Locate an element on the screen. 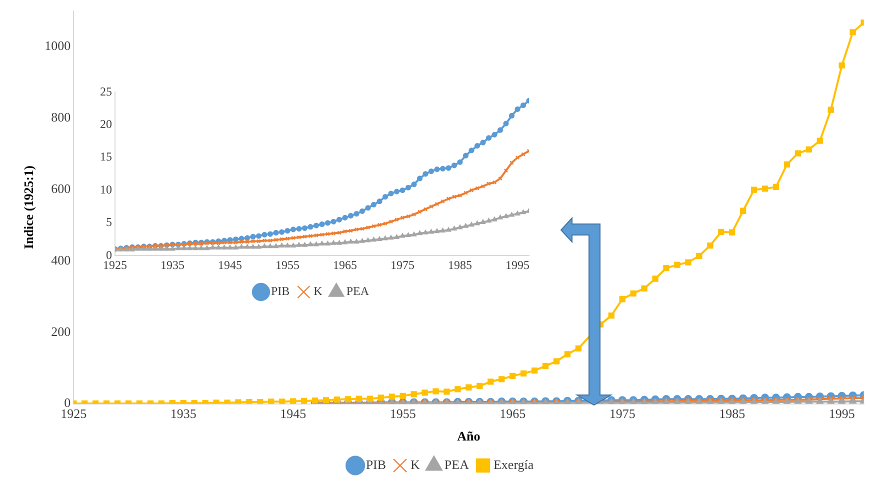  y-tick-label: 10 is located at coordinates (106, 189).